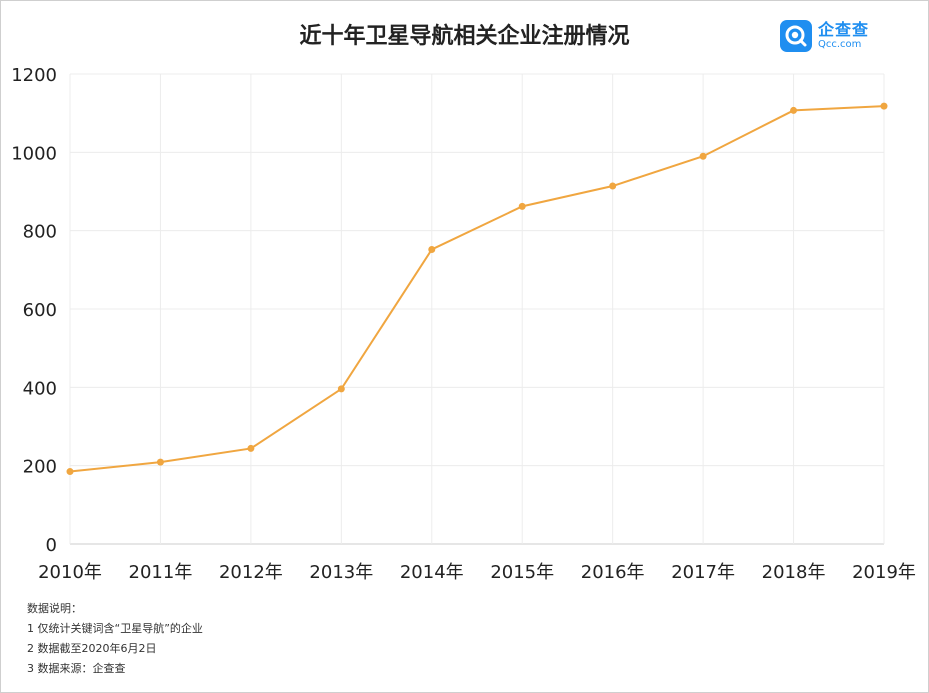 This screenshot has height=693, width=929. Describe the element at coordinates (251, 572) in the screenshot. I see `x-tick-label: 2012年` at that location.